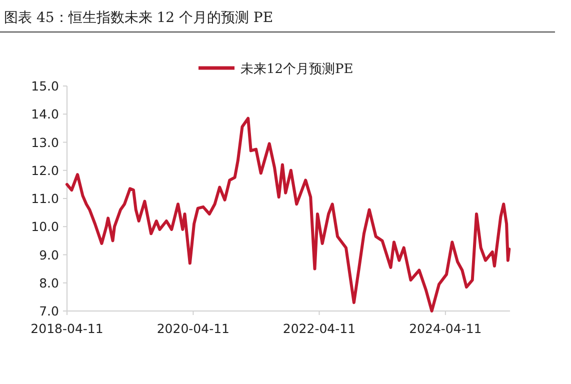 Image resolution: width=571 pixels, height=384 pixels. I want to click on y-tick-label: 13.0, so click(45, 142).